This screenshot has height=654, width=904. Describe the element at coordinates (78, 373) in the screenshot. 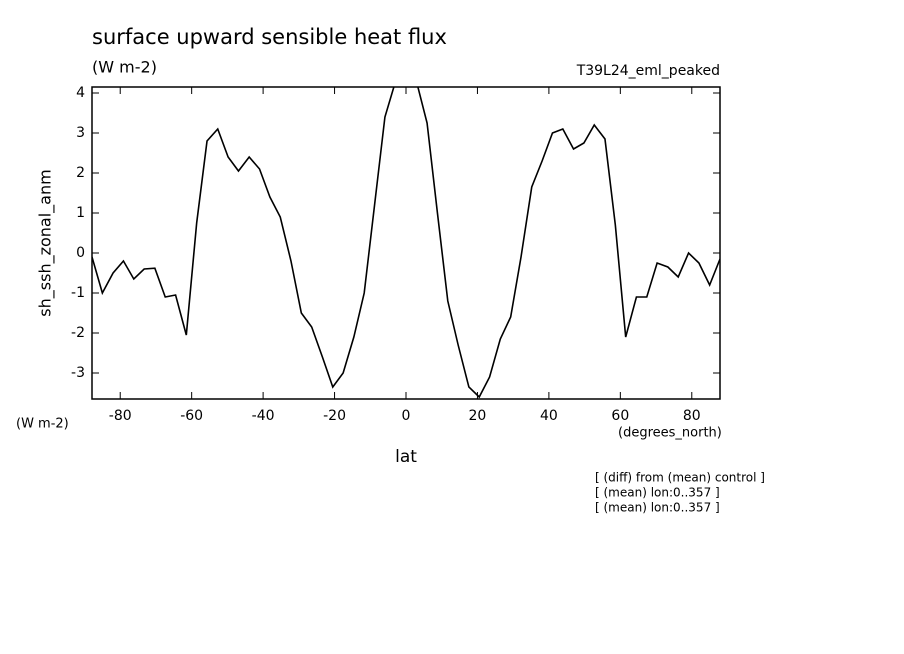

I see `y-tick-label: -3` at that location.